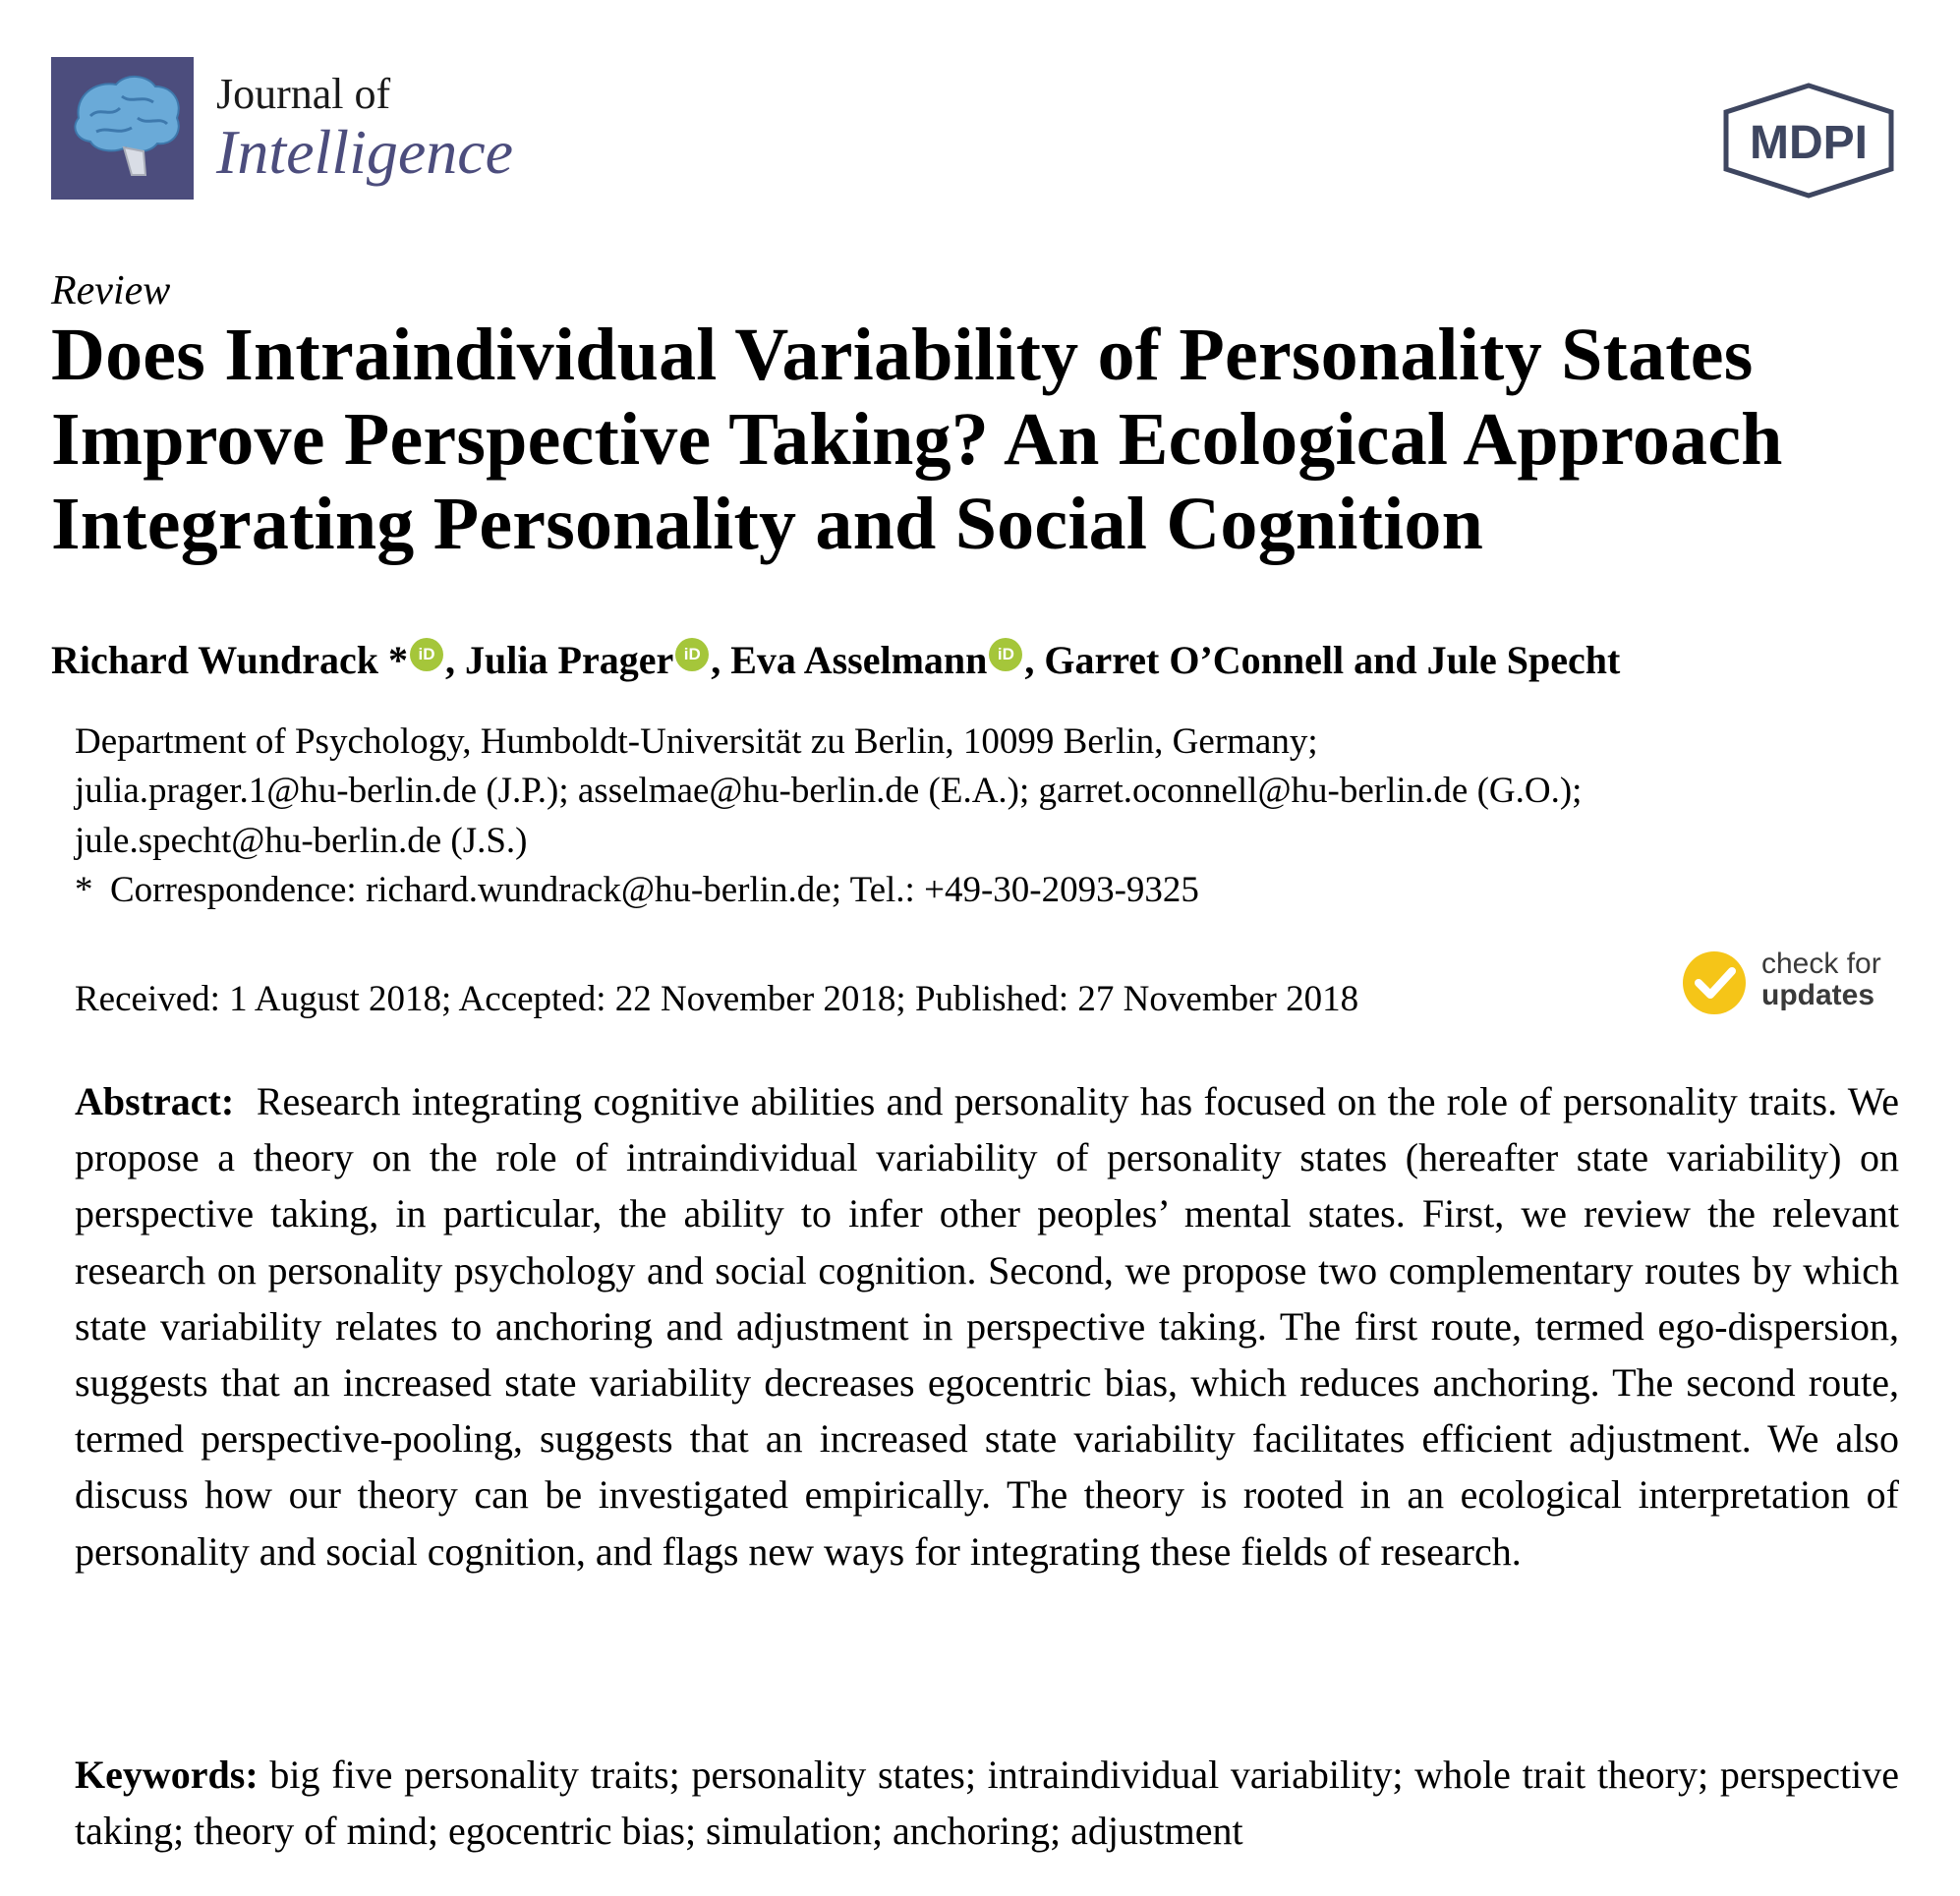 This screenshot has height=1896, width=1960. What do you see at coordinates (127, 126) in the screenshot?
I see `brain-icon` at bounding box center [127, 126].